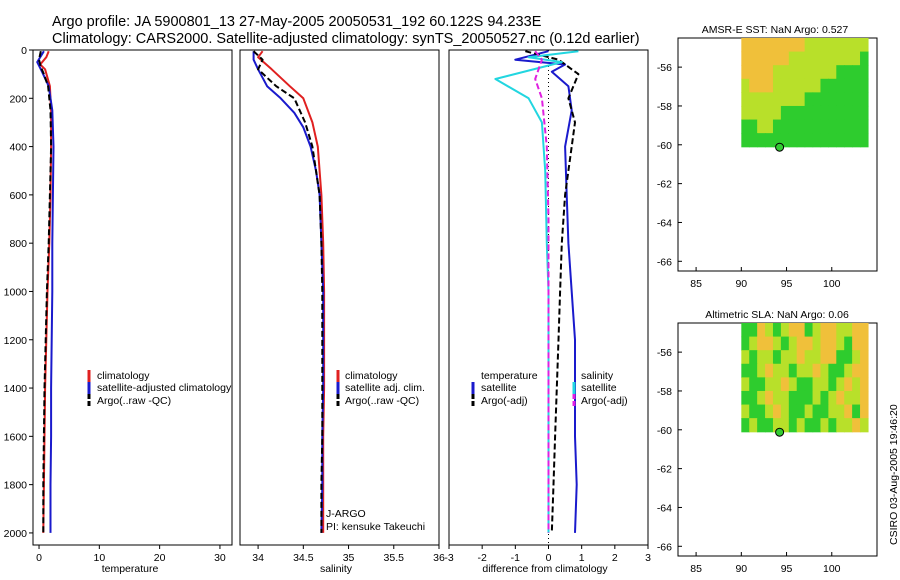  I want to click on x-tick-label: 100, so click(832, 569).